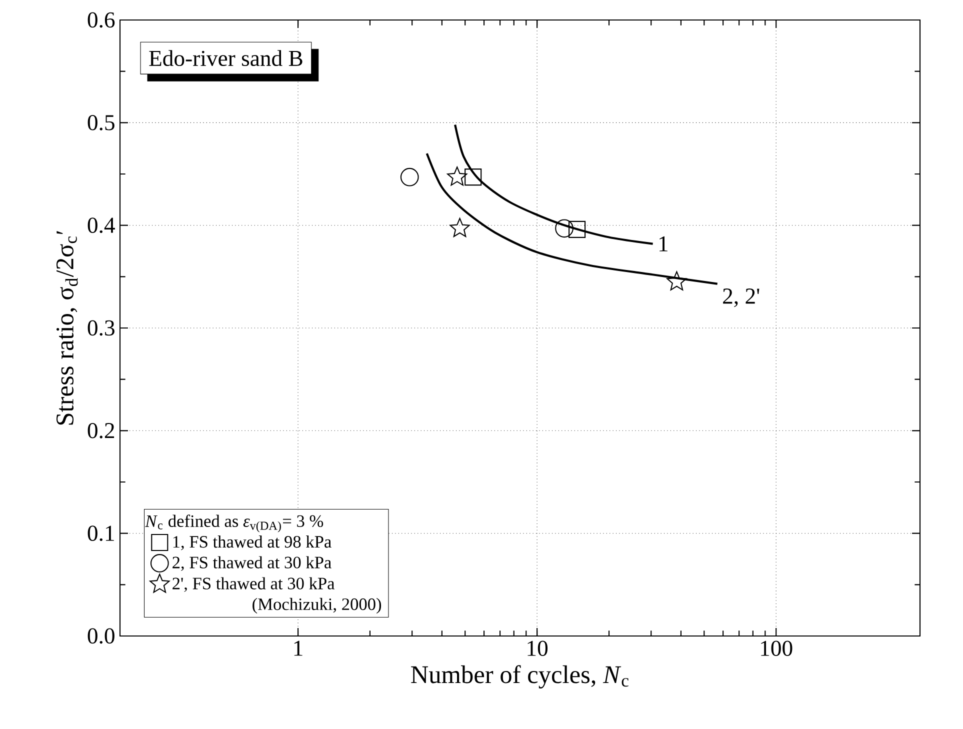  Describe the element at coordinates (67, 327) in the screenshot. I see `y-axis-title: Stress ratio, σ$_{d}$/2σ$_{c}$′` at that location.